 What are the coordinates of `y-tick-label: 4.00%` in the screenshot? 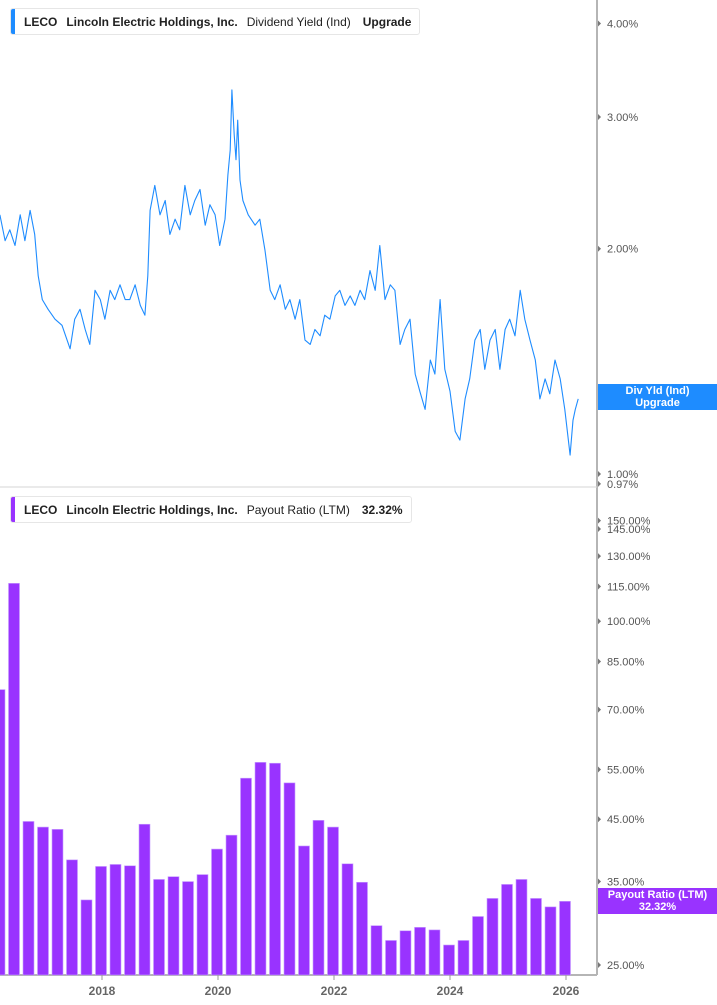 It's located at (622, 24).